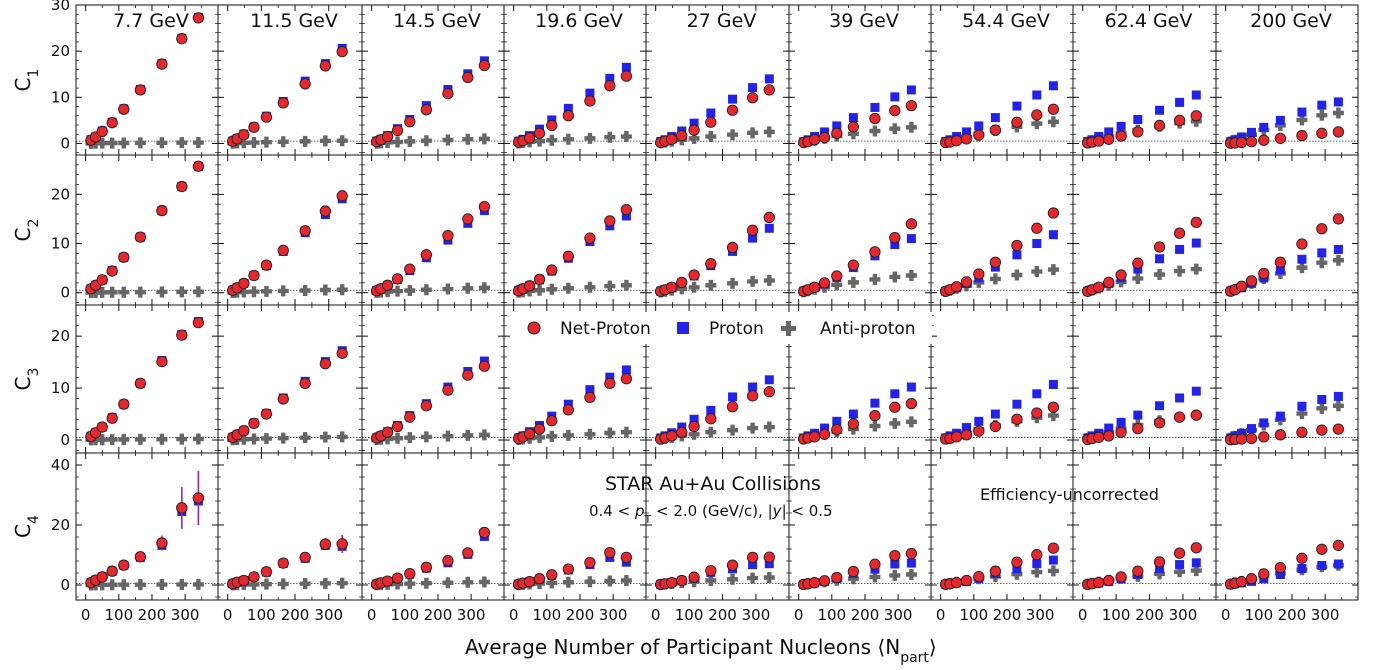 This screenshot has height=670, width=1385. What do you see at coordinates (60, 7) in the screenshot?
I see `y-tick-label: 30` at bounding box center [60, 7].